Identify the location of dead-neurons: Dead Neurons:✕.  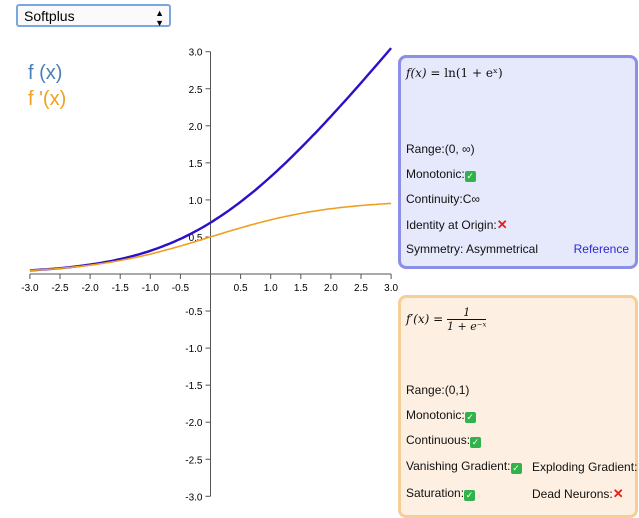
(578, 493).